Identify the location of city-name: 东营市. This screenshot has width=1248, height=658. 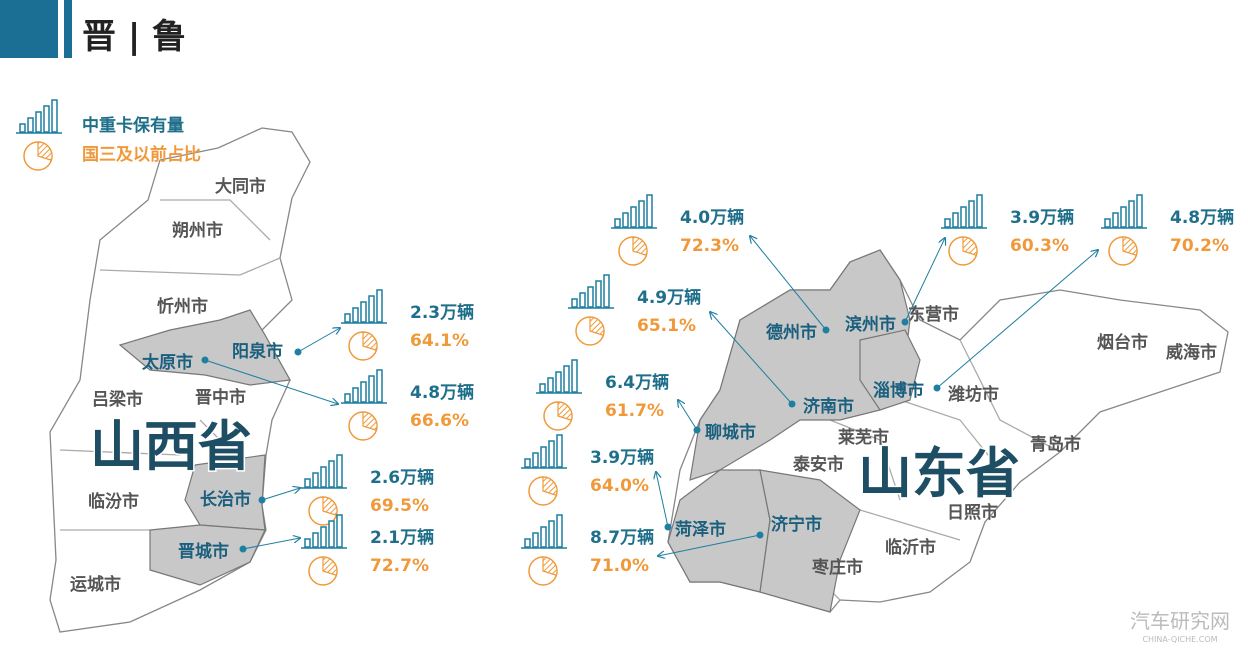
(933, 314).